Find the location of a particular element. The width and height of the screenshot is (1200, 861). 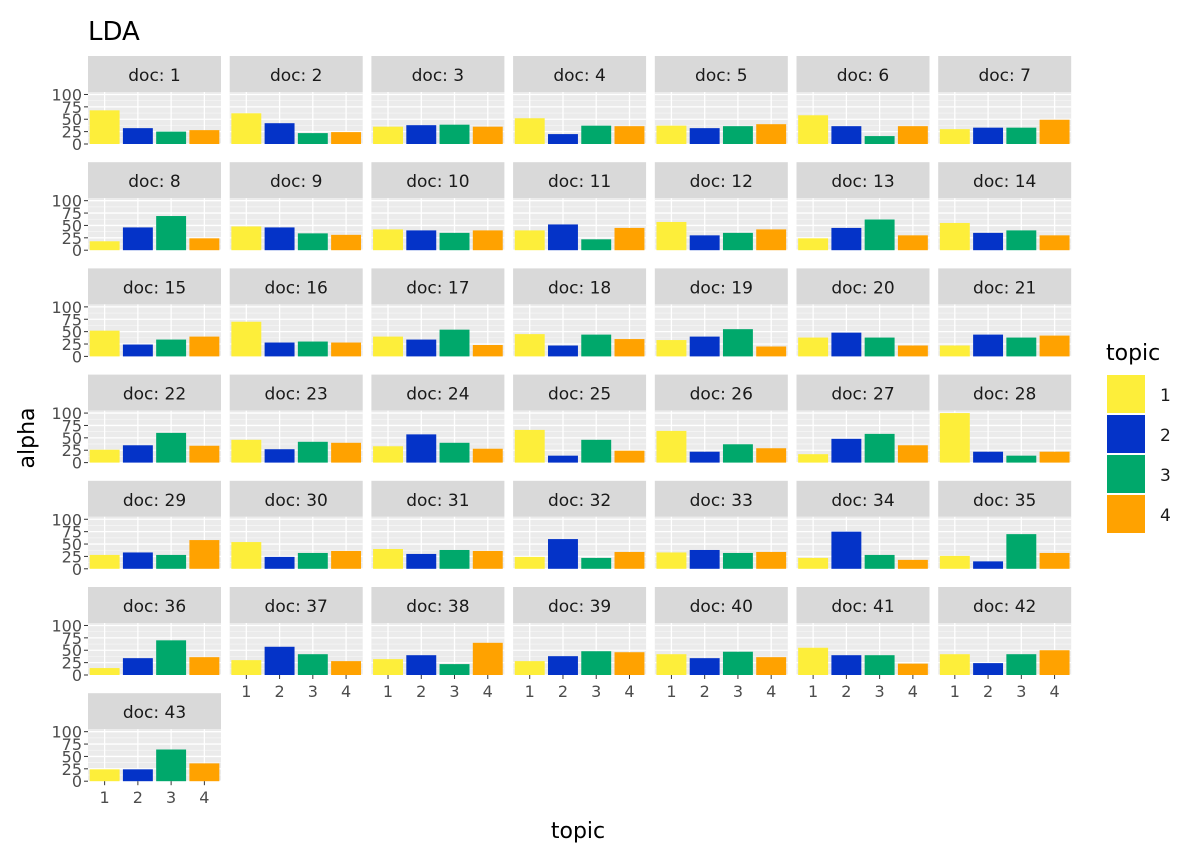

facet-label: doc: 28 is located at coordinates (1004, 395).